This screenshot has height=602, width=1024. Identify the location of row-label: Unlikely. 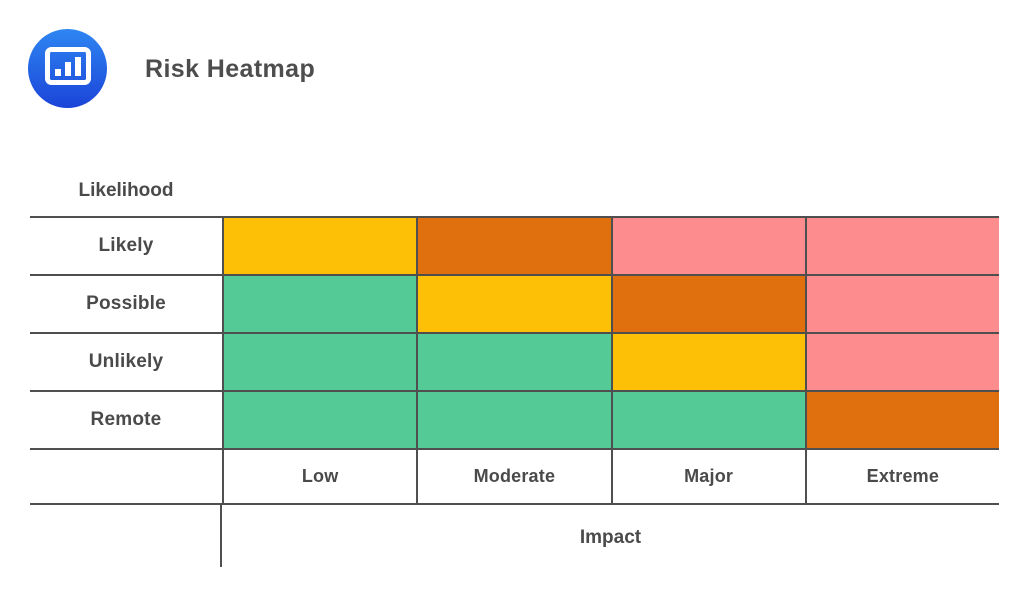
(126, 361).